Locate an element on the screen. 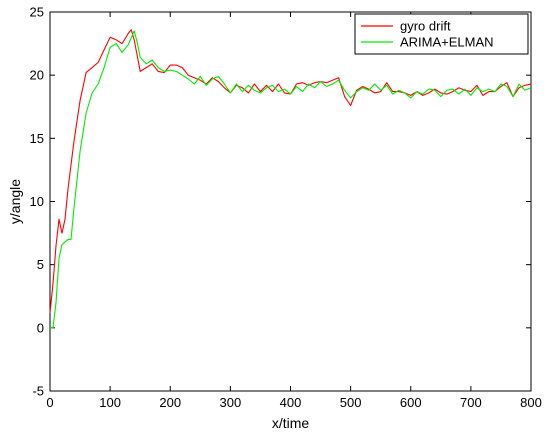 The image size is (550, 433). y-tick-label: 0 is located at coordinates (40, 327).